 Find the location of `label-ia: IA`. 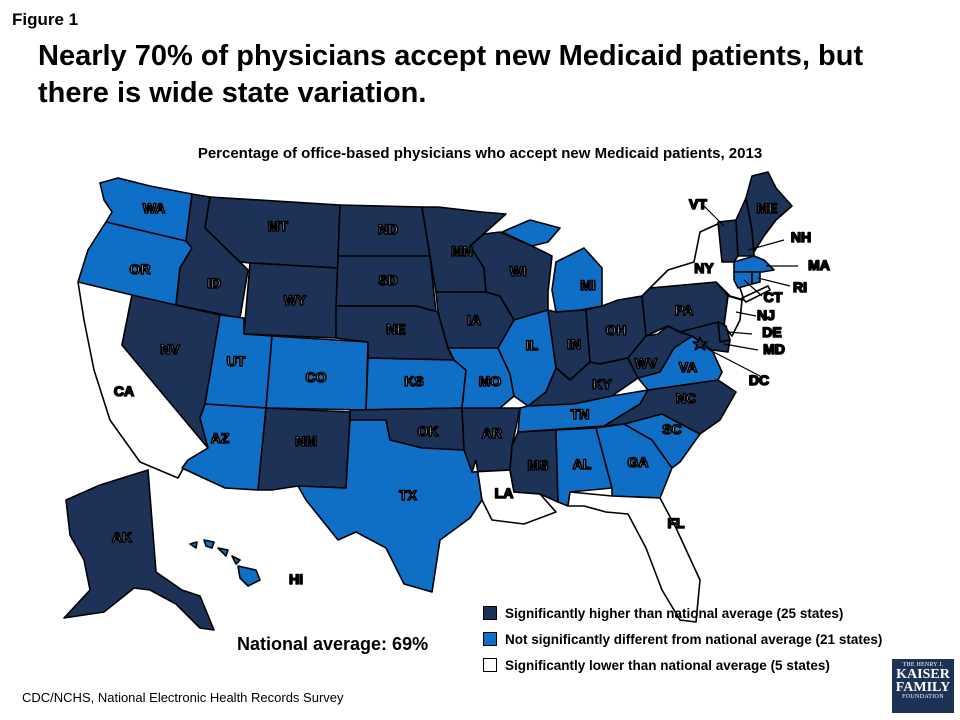

label-ia: IA is located at coordinates (474, 320).